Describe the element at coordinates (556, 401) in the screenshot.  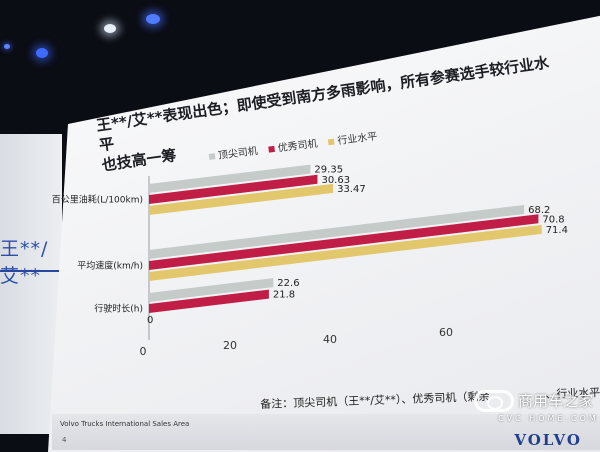
I see `watermark-text: 商用车之家` at that location.